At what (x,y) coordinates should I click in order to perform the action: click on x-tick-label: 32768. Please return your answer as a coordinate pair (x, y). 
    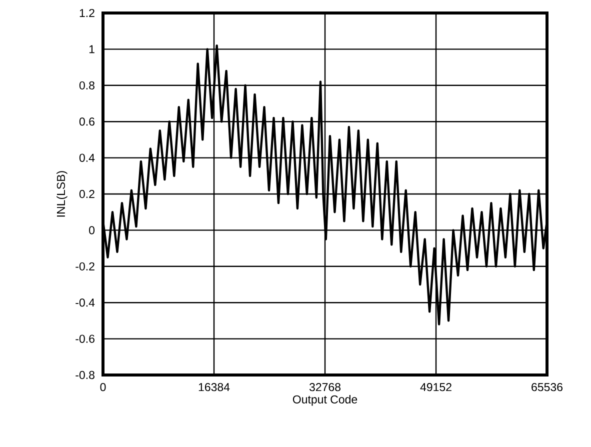
    Looking at the image, I should click on (324, 387).